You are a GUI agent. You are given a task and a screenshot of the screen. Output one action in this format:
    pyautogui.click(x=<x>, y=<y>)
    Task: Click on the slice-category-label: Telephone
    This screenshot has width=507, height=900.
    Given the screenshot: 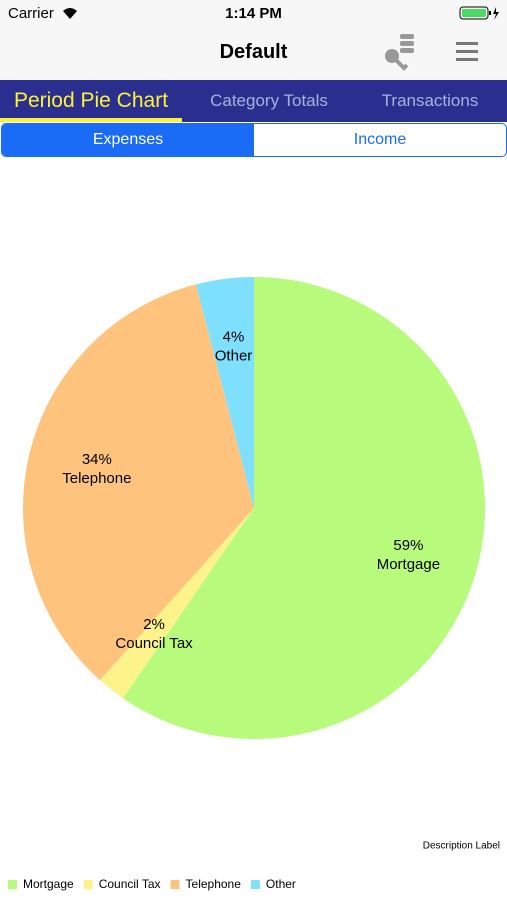 What is the action you would take?
    pyautogui.click(x=96, y=478)
    